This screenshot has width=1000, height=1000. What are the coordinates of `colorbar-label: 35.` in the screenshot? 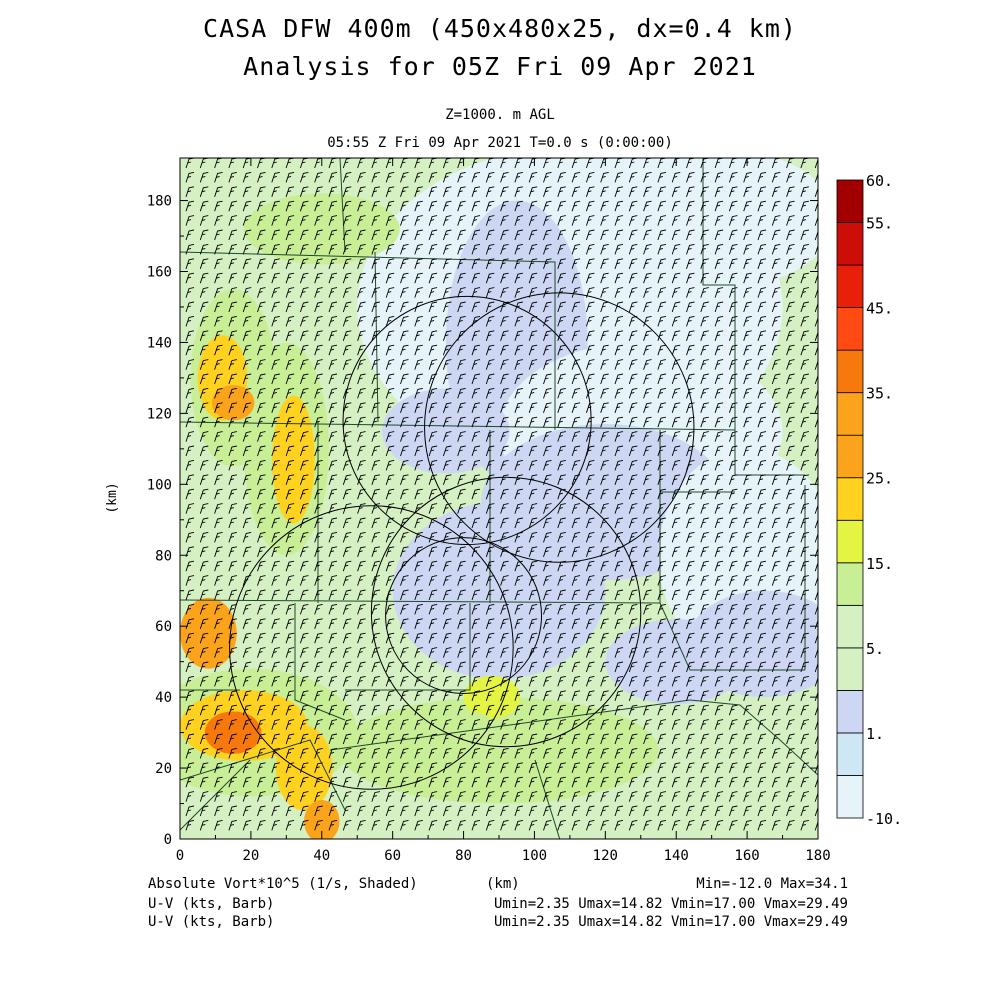 It's located at (879, 394).